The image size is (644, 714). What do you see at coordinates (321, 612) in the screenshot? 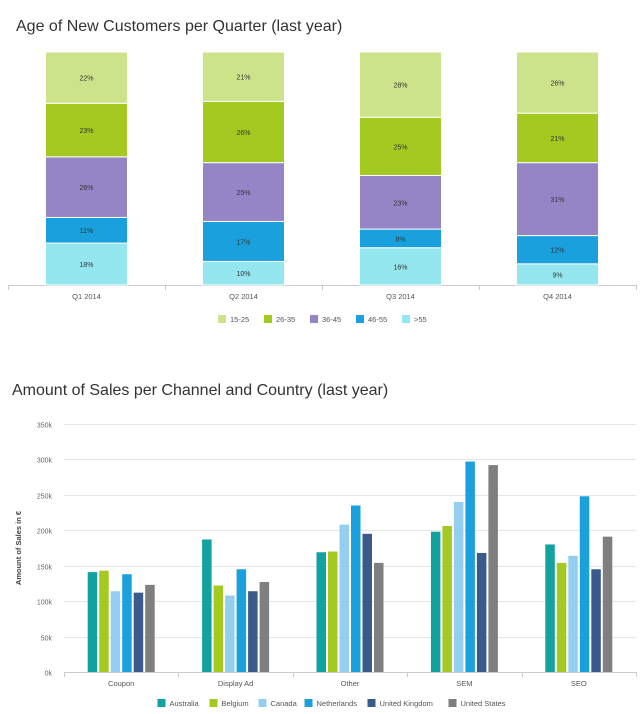
I see `bar-other-australia` at bounding box center [321, 612].